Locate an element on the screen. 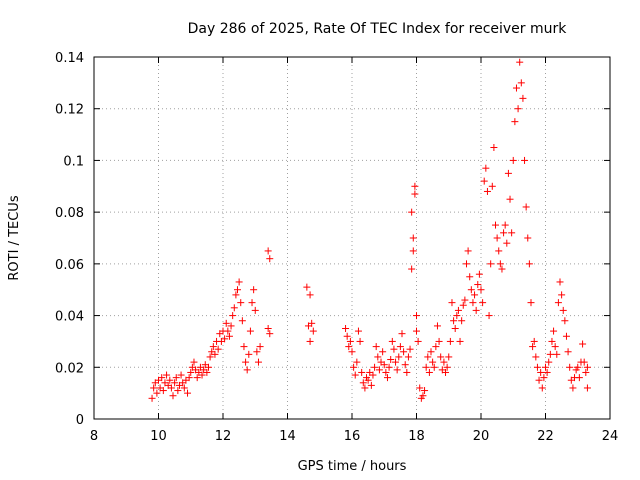 The height and width of the screenshot is (480, 640). x-axis-label: GPS time / hours is located at coordinates (352, 466).